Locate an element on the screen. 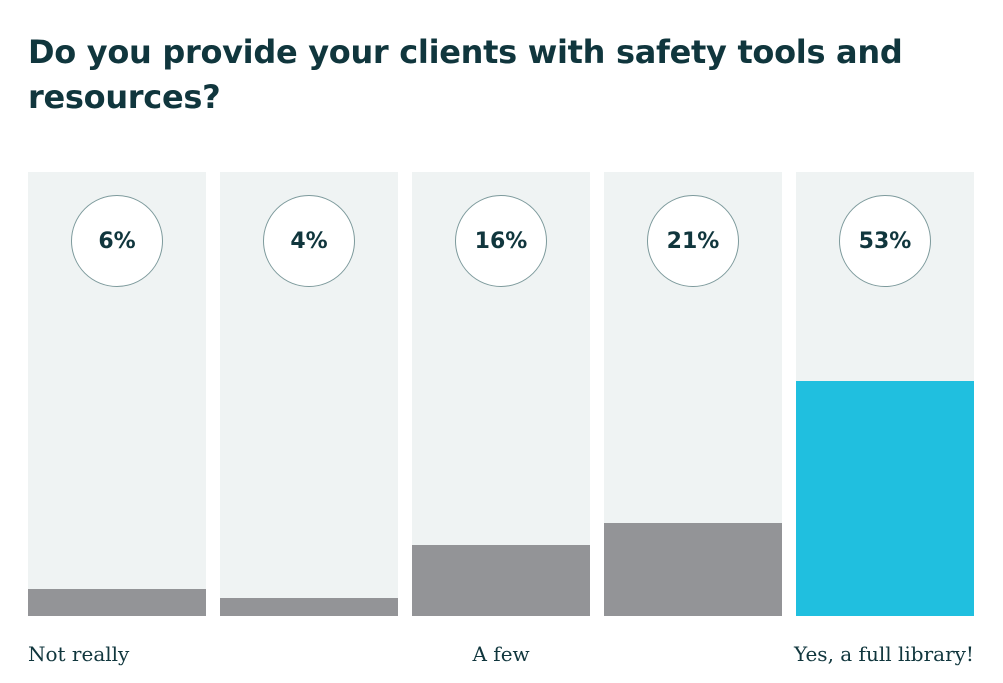 The width and height of the screenshot is (1003, 683). category-label: Not really is located at coordinates (79, 654).